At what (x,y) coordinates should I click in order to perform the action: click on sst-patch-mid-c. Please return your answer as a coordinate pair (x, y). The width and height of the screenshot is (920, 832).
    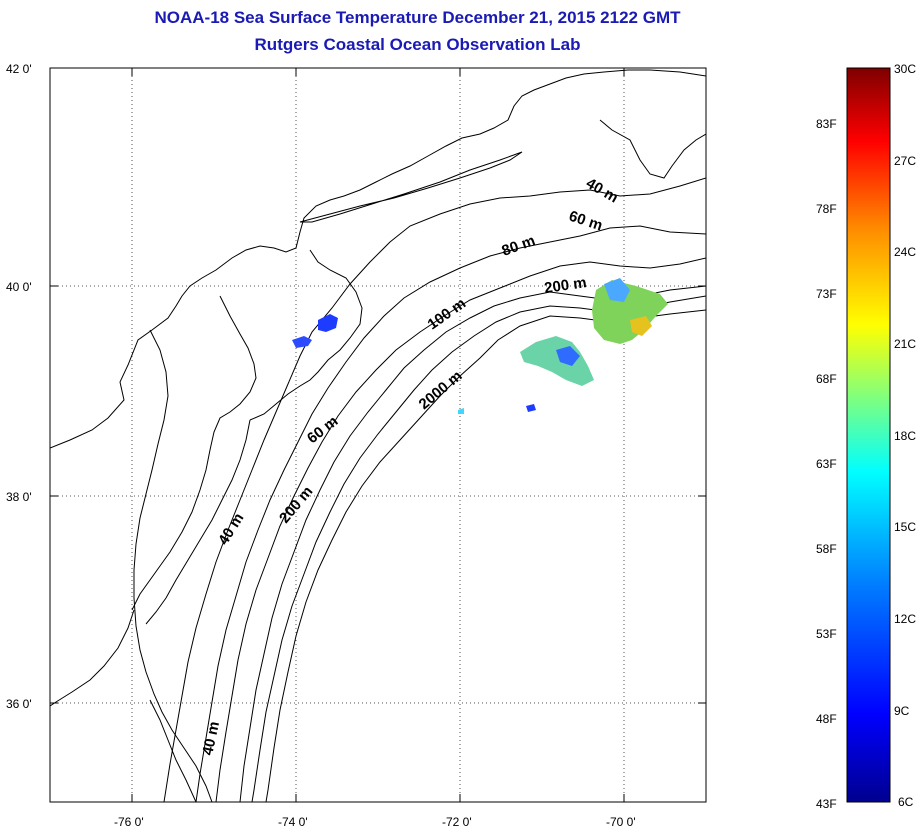
    Looking at the image, I should click on (461, 411).